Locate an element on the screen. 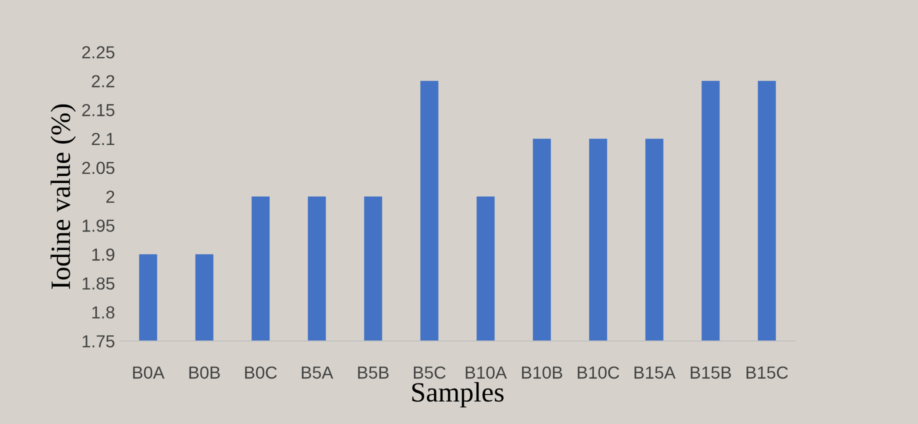 The image size is (918, 424). x-tick-label: B15A is located at coordinates (655, 372).